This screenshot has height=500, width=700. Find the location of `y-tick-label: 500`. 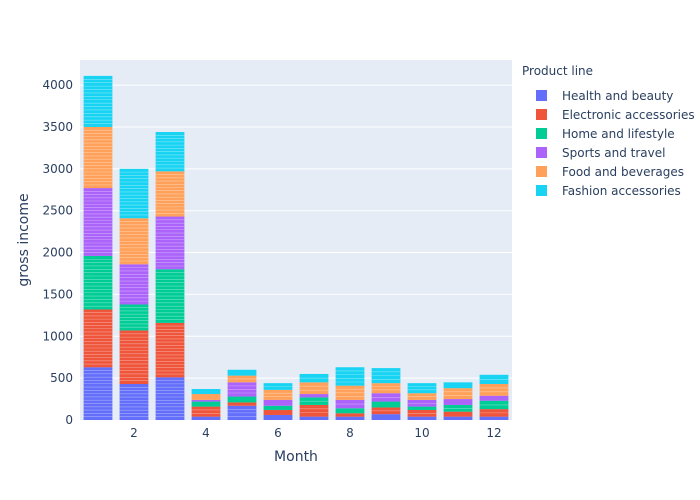

y-tick-label: 500 is located at coordinates (61, 378).